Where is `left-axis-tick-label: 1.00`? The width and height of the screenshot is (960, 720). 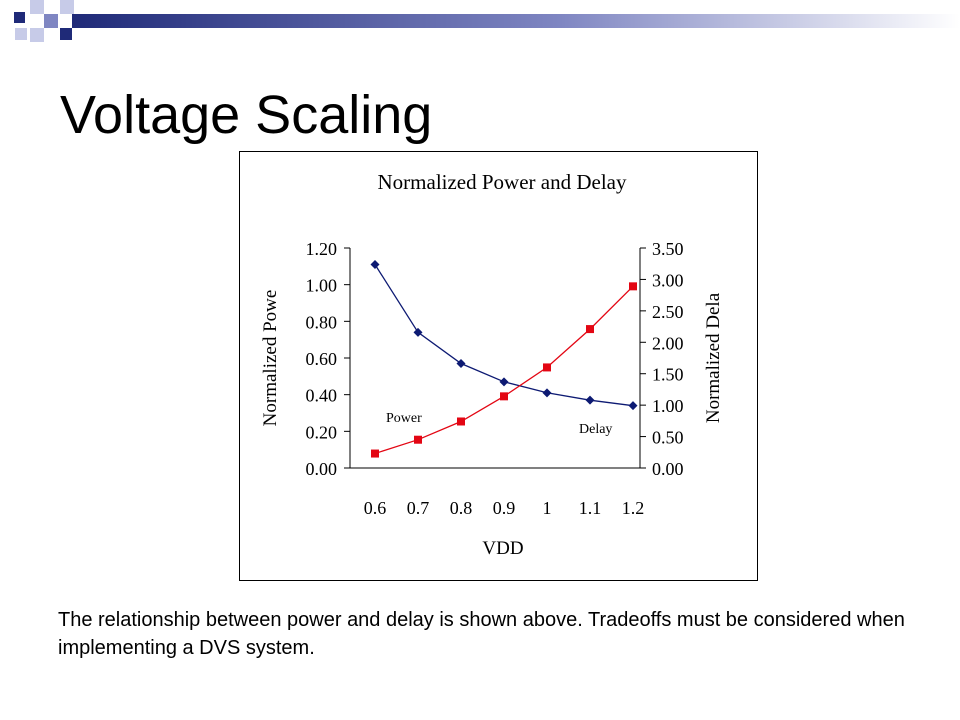
left-axis-tick-label: 1.00 is located at coordinates (322, 286).